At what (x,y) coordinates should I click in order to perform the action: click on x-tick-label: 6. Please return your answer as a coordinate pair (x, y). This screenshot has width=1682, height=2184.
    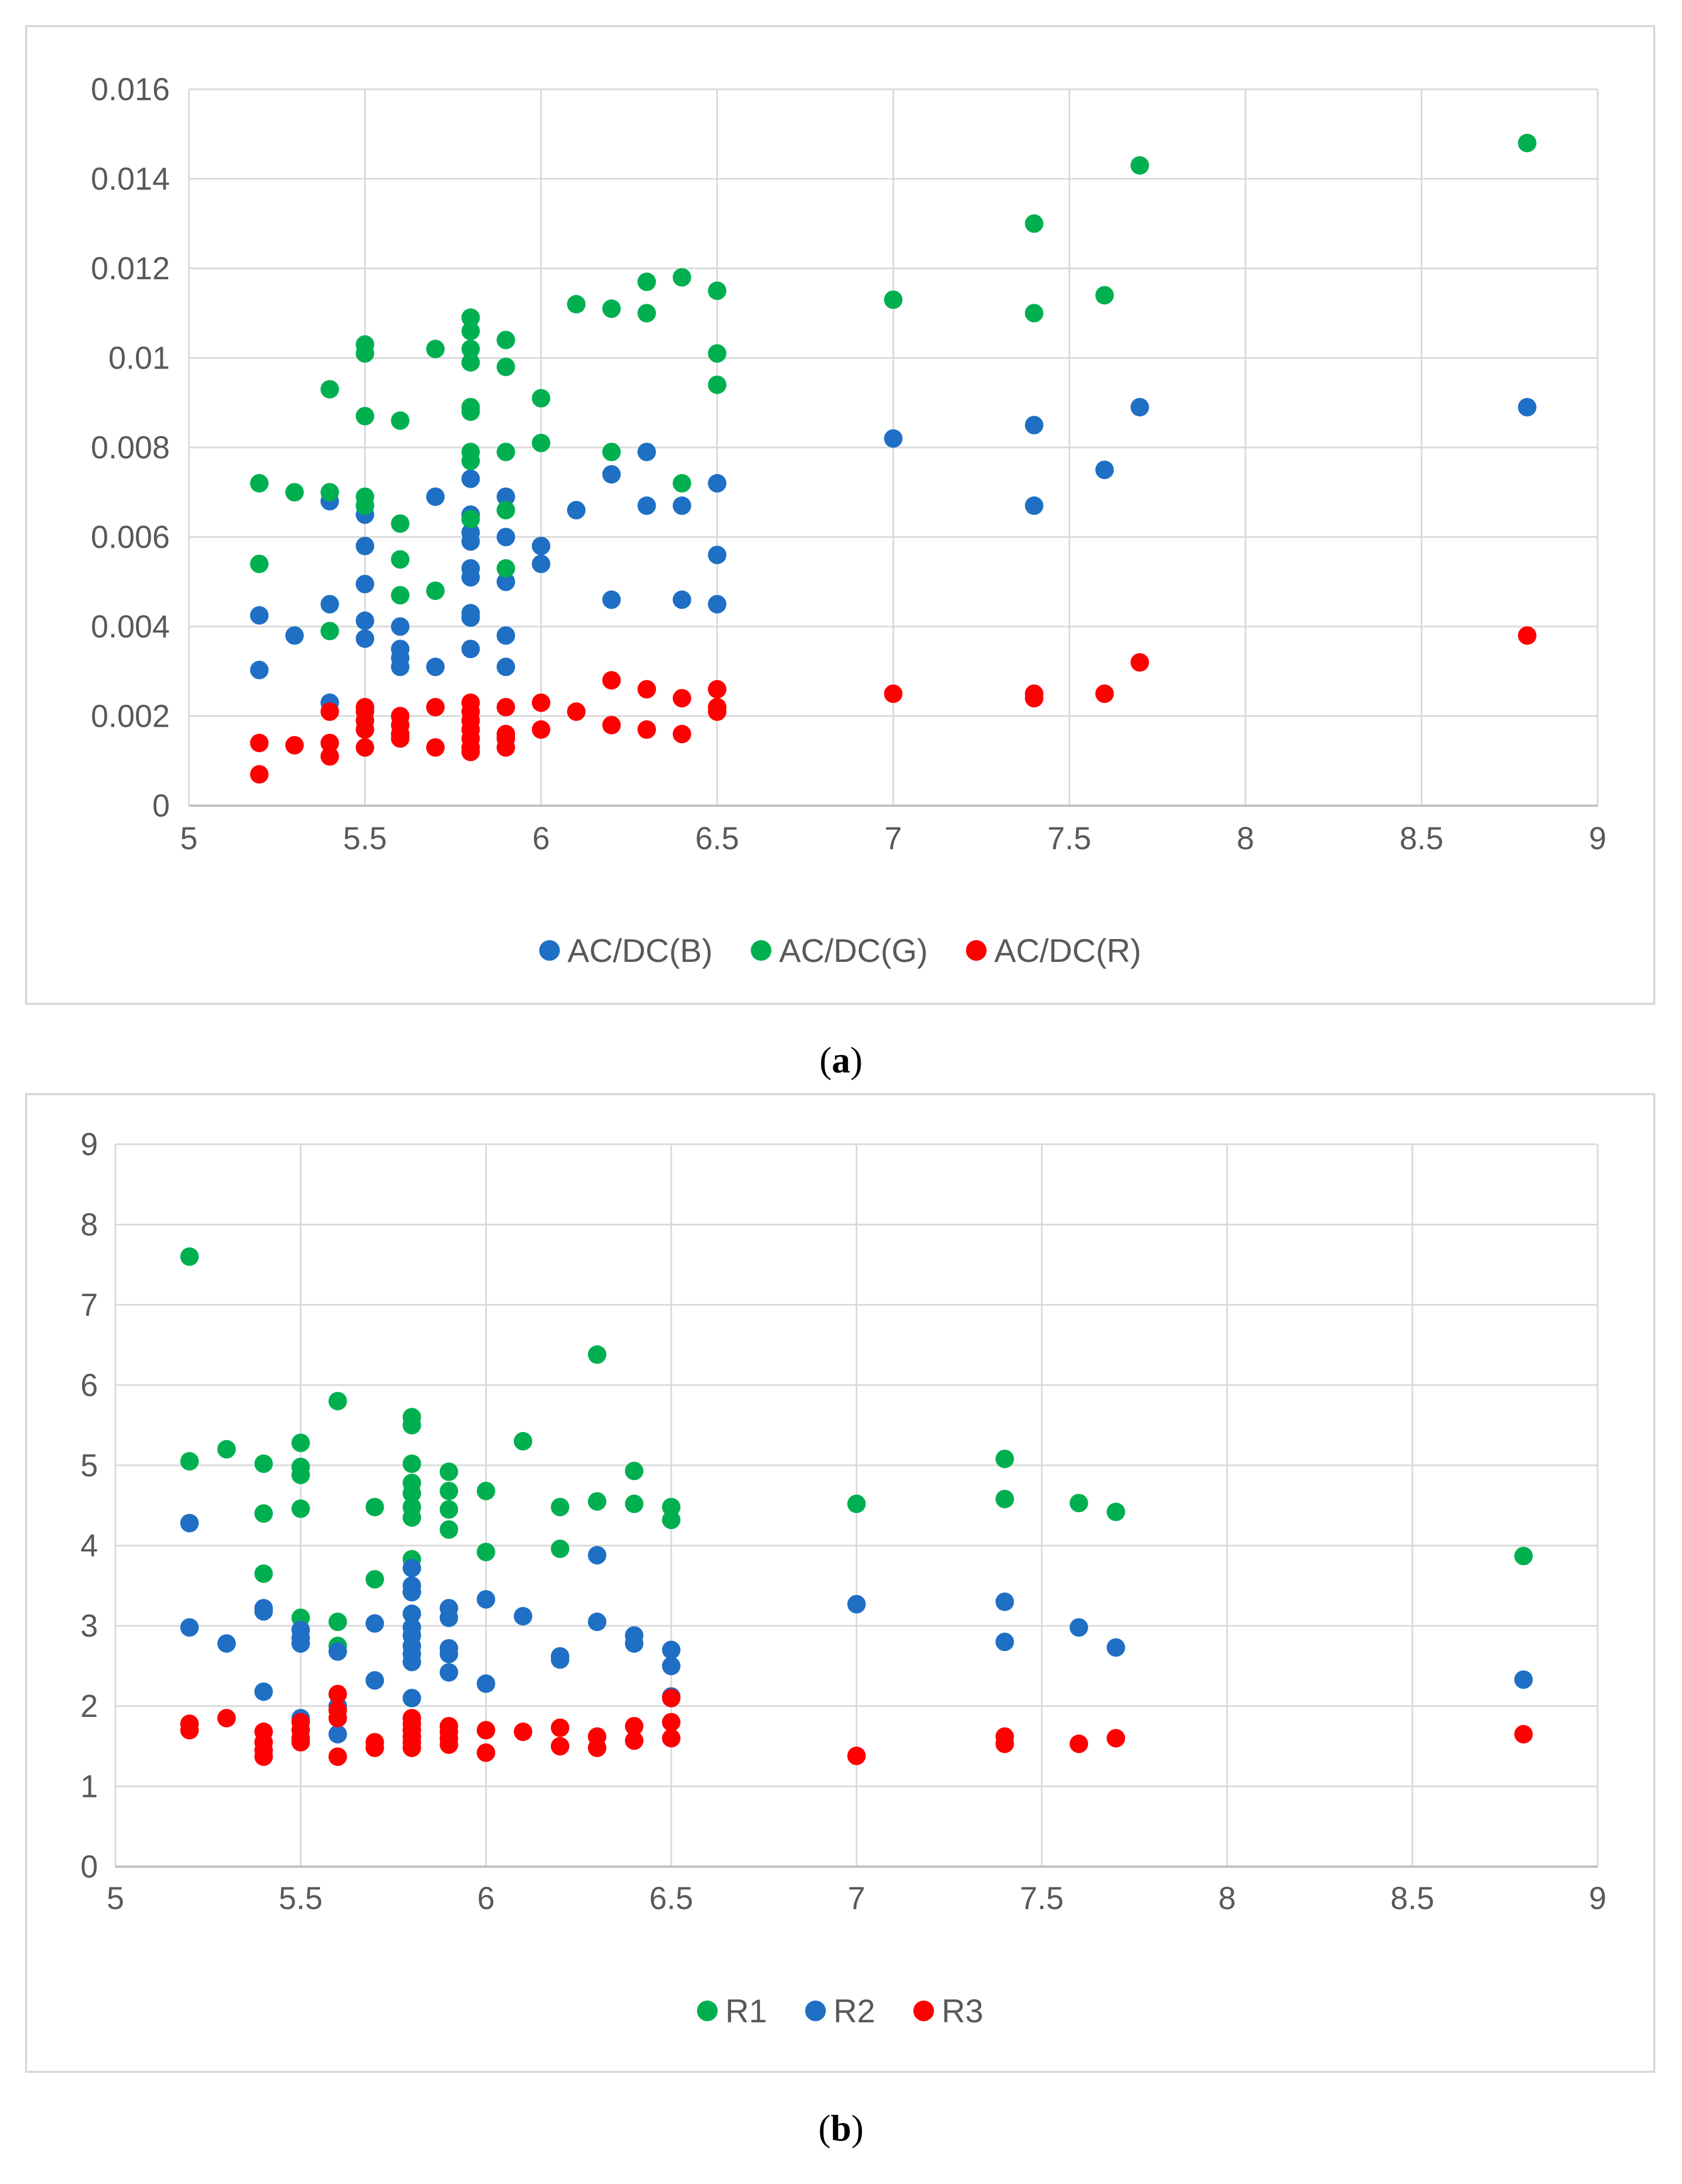
    Looking at the image, I should click on (541, 838).